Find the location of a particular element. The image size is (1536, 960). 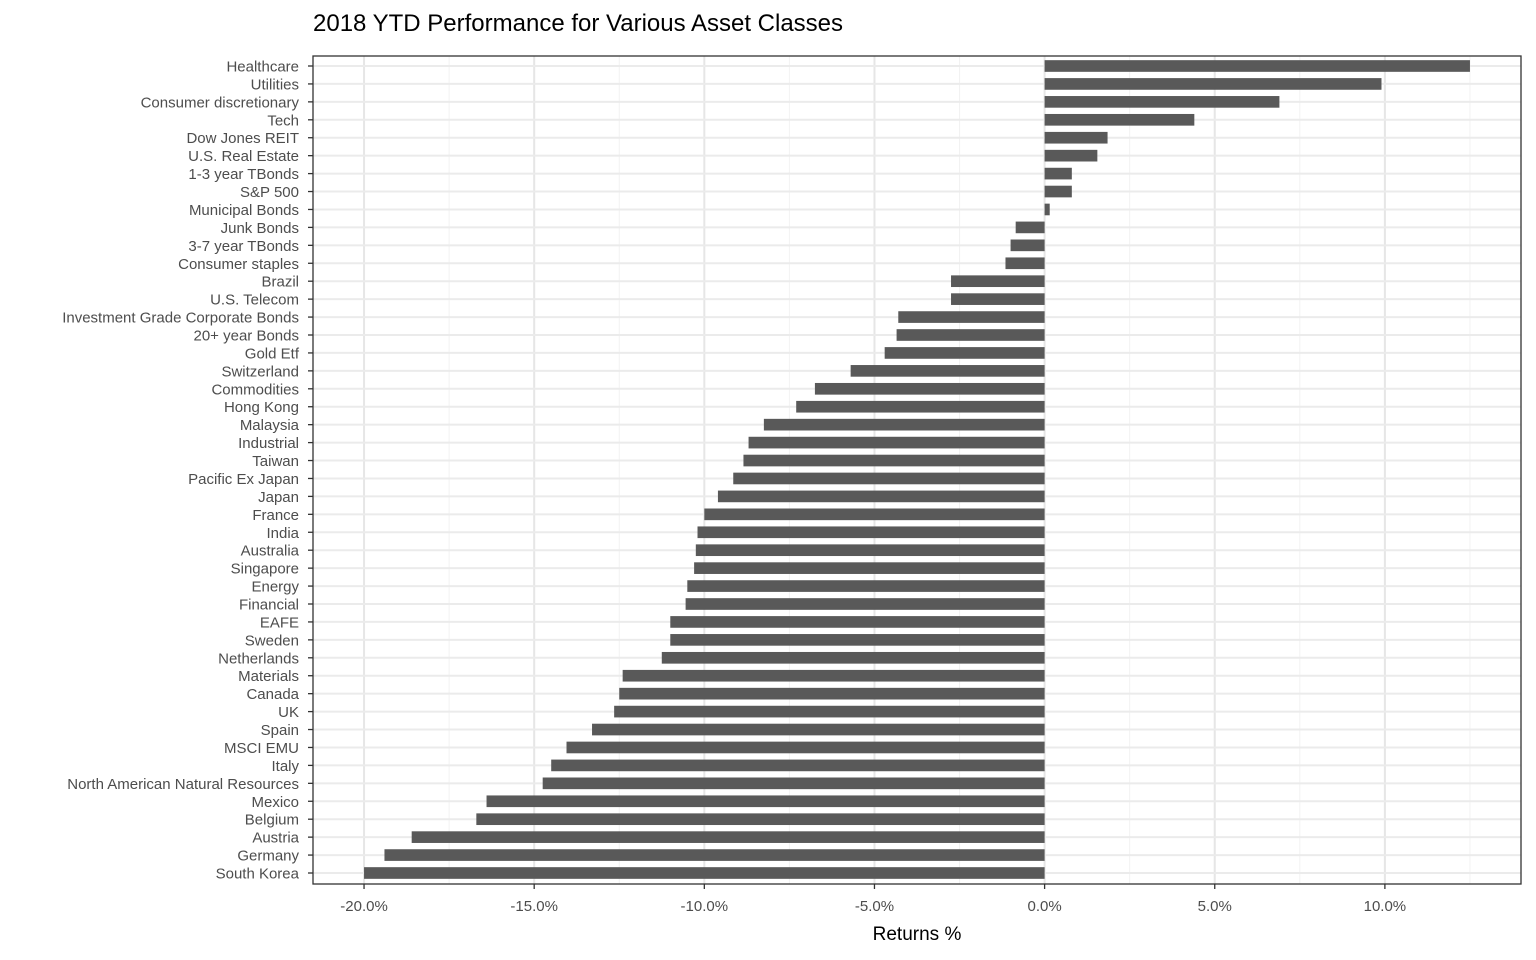

bar-u-s-telecom is located at coordinates (998, 299).